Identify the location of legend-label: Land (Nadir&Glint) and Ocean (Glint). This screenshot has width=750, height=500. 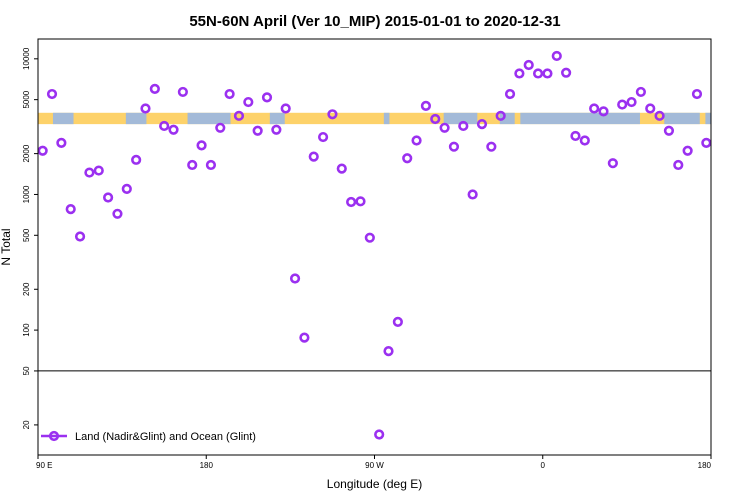
(165, 437).